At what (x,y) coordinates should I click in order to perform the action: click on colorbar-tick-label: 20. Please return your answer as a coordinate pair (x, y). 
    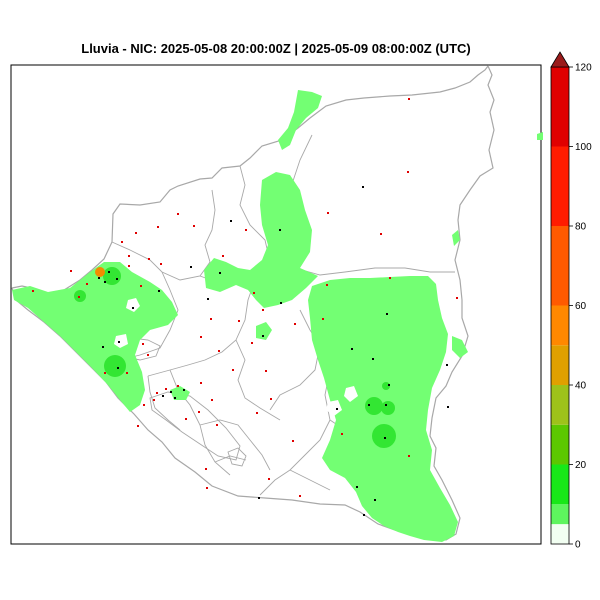
    Looking at the image, I should click on (581, 465).